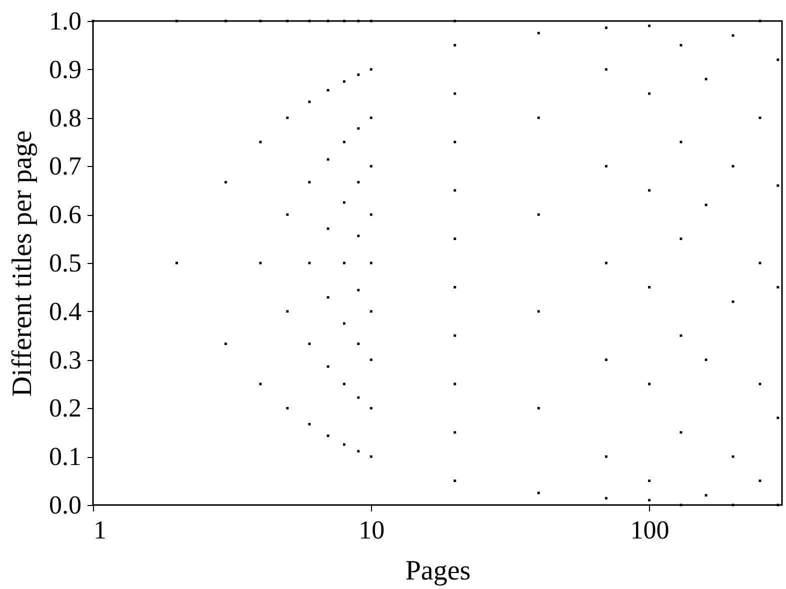 The width and height of the screenshot is (786, 589). I want to click on y-tick-label: 0.5, so click(65, 263).